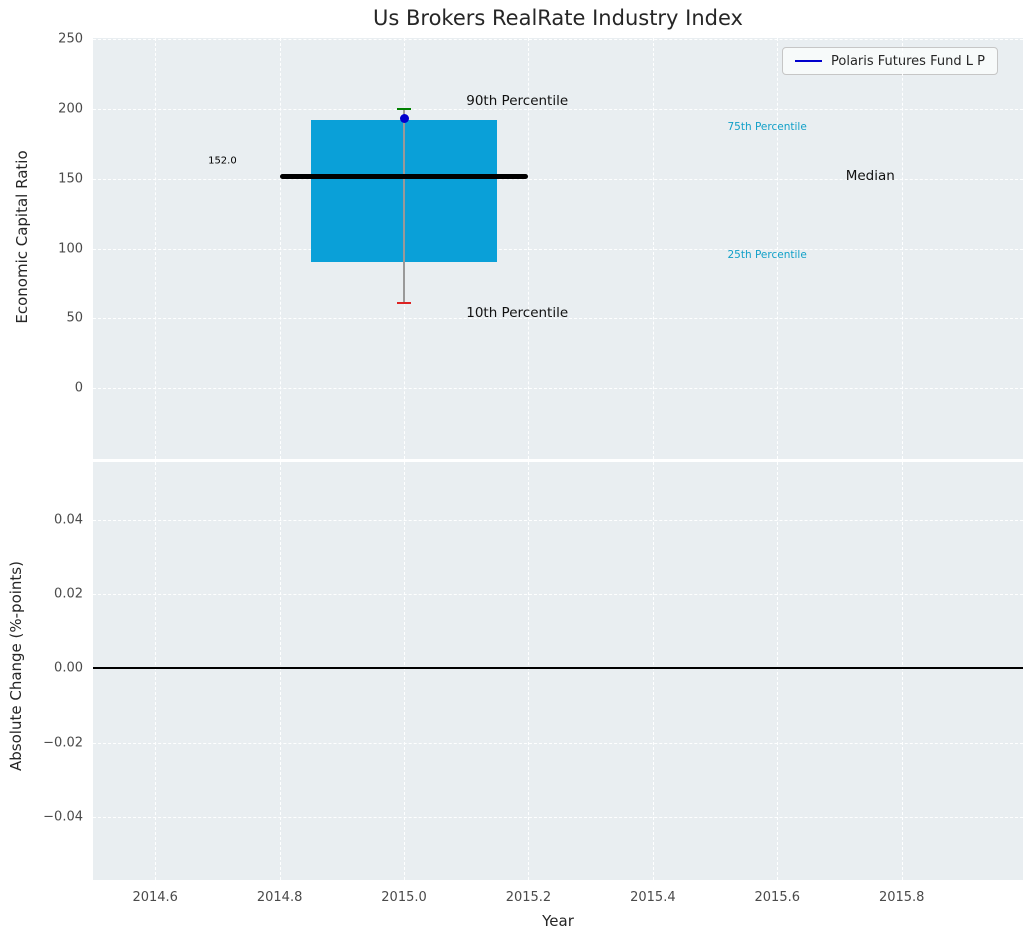 The width and height of the screenshot is (1034, 942). What do you see at coordinates (528, 897) in the screenshot?
I see `x-tick-label: 2015.2` at bounding box center [528, 897].